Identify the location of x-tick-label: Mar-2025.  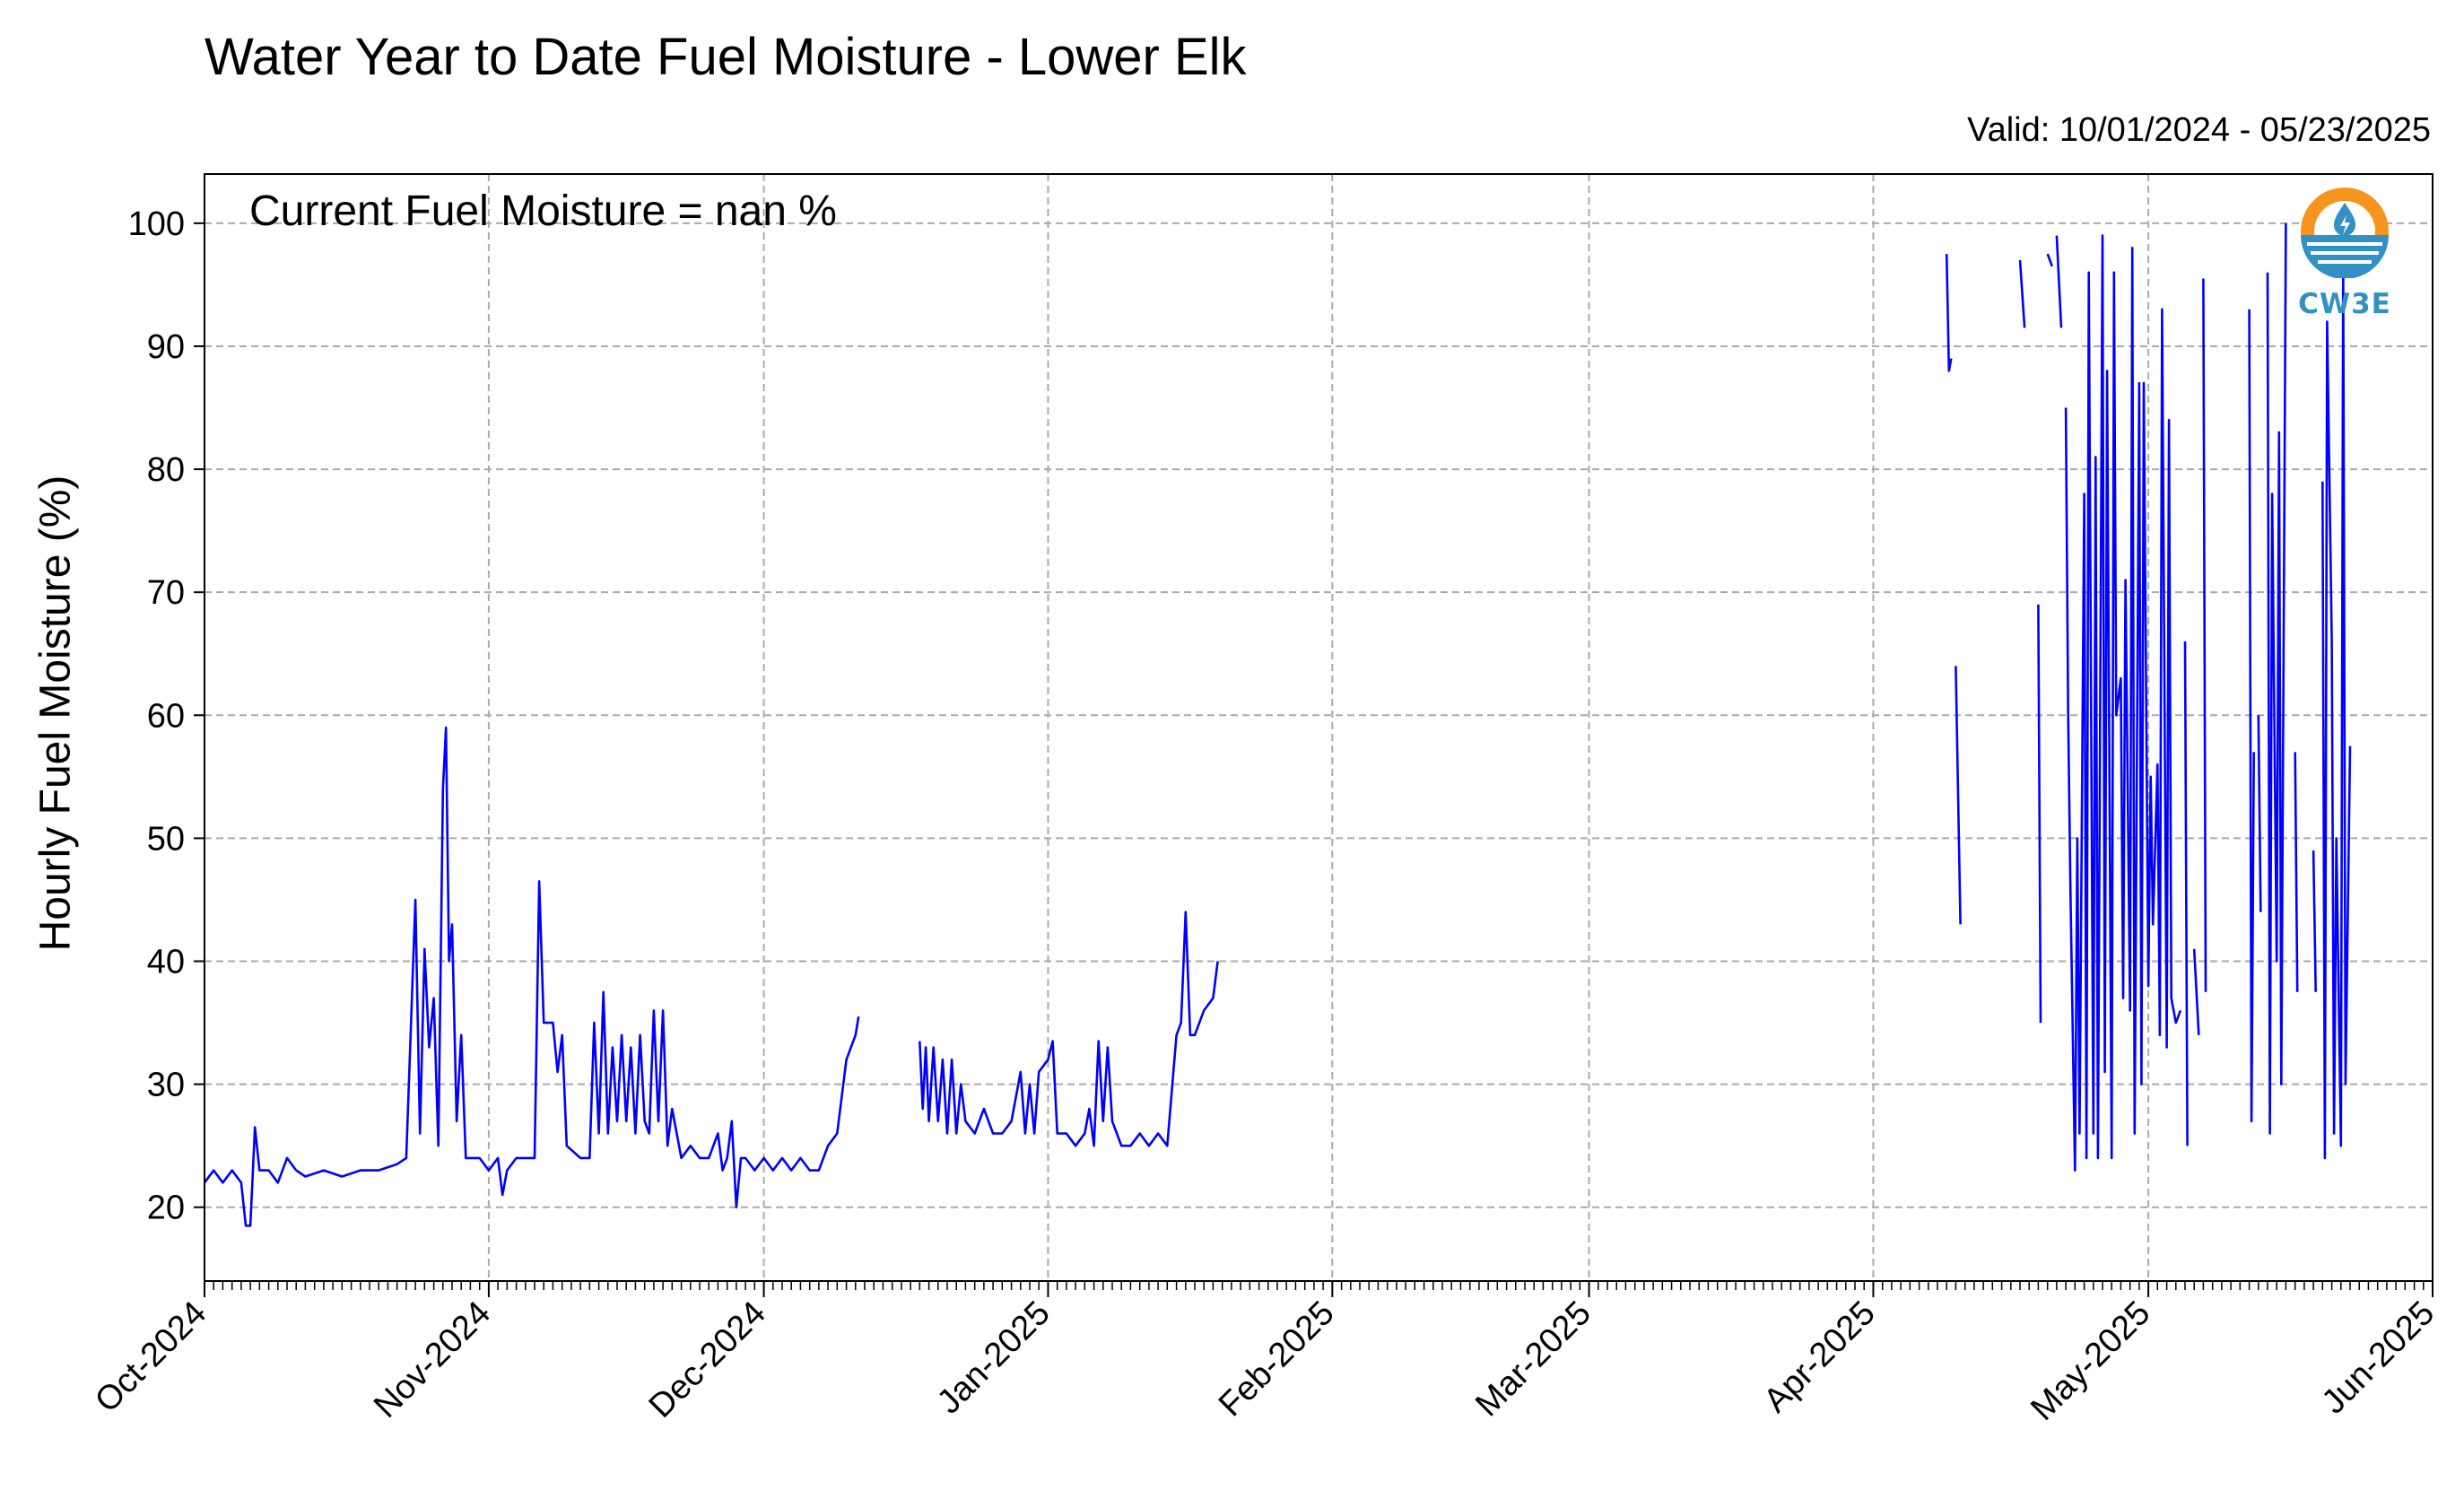
(1533, 1359).